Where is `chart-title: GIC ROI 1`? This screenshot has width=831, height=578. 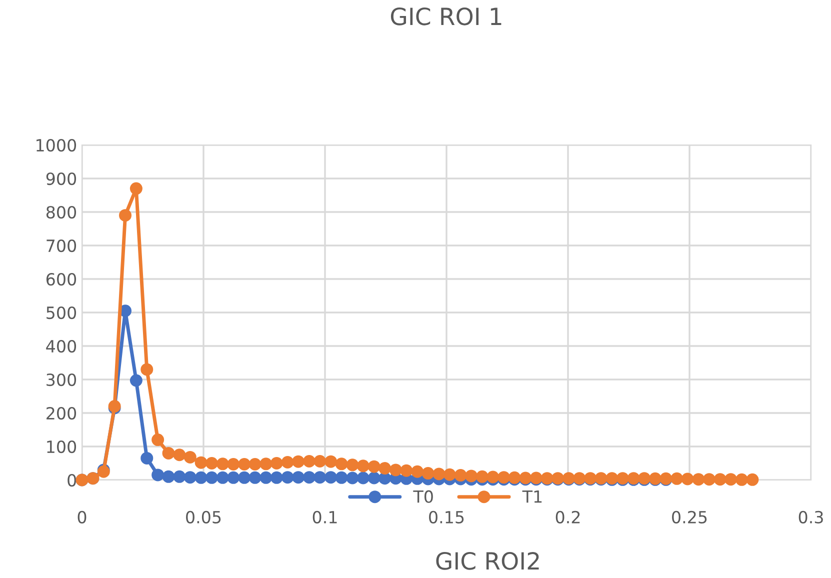
chart-title: GIC ROI 1 is located at coordinates (446, 16).